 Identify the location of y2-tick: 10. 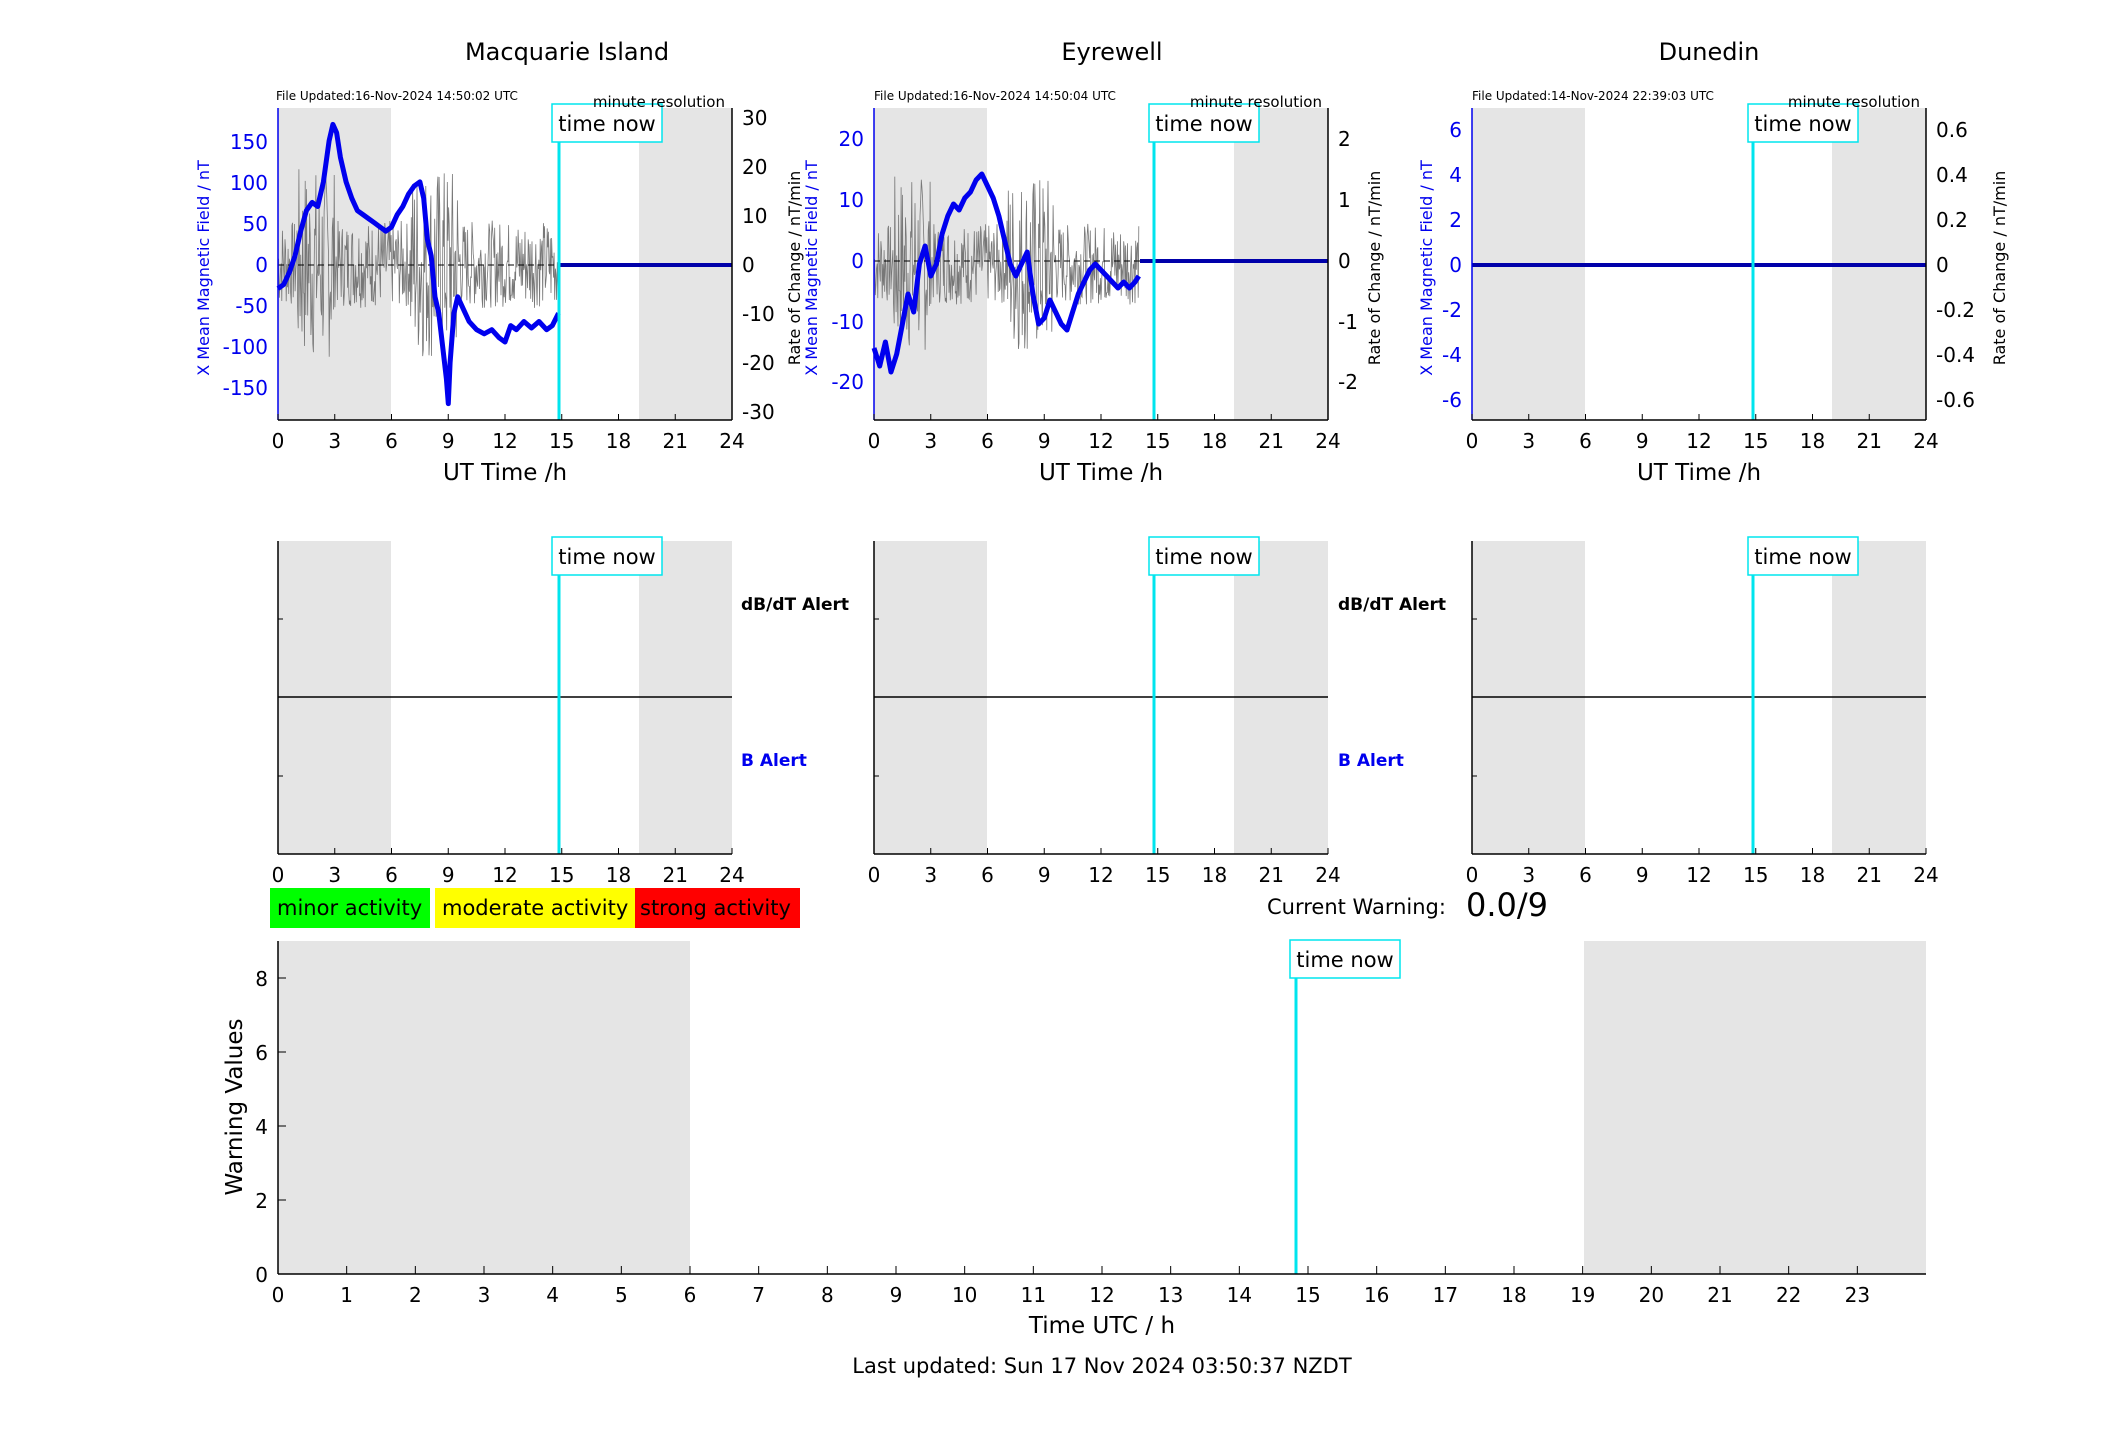
(754, 216).